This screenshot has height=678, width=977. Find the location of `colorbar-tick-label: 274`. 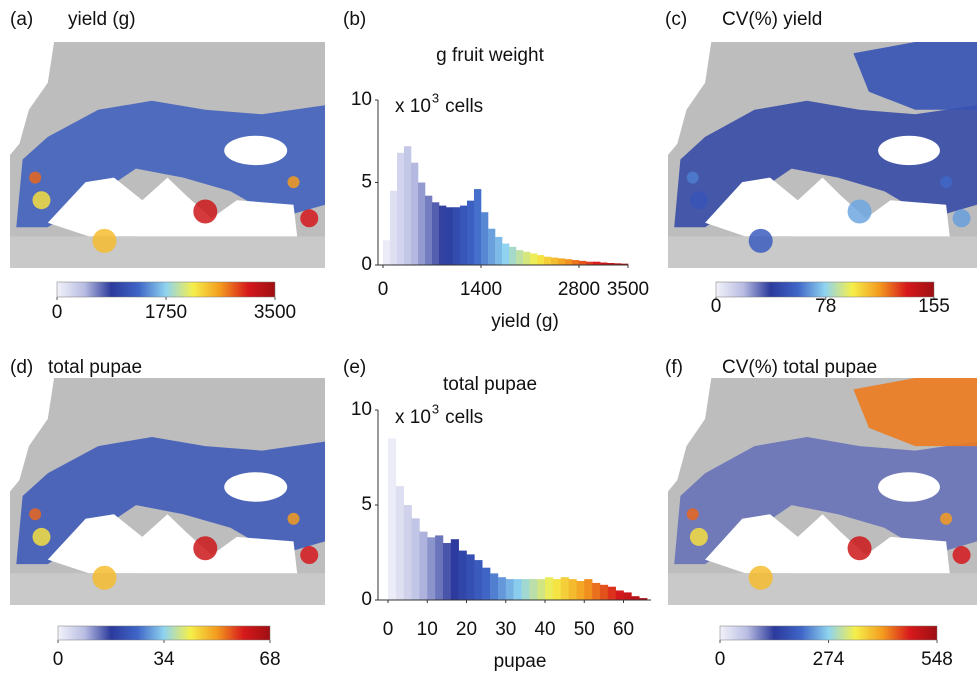

colorbar-tick-label: 274 is located at coordinates (829, 659).